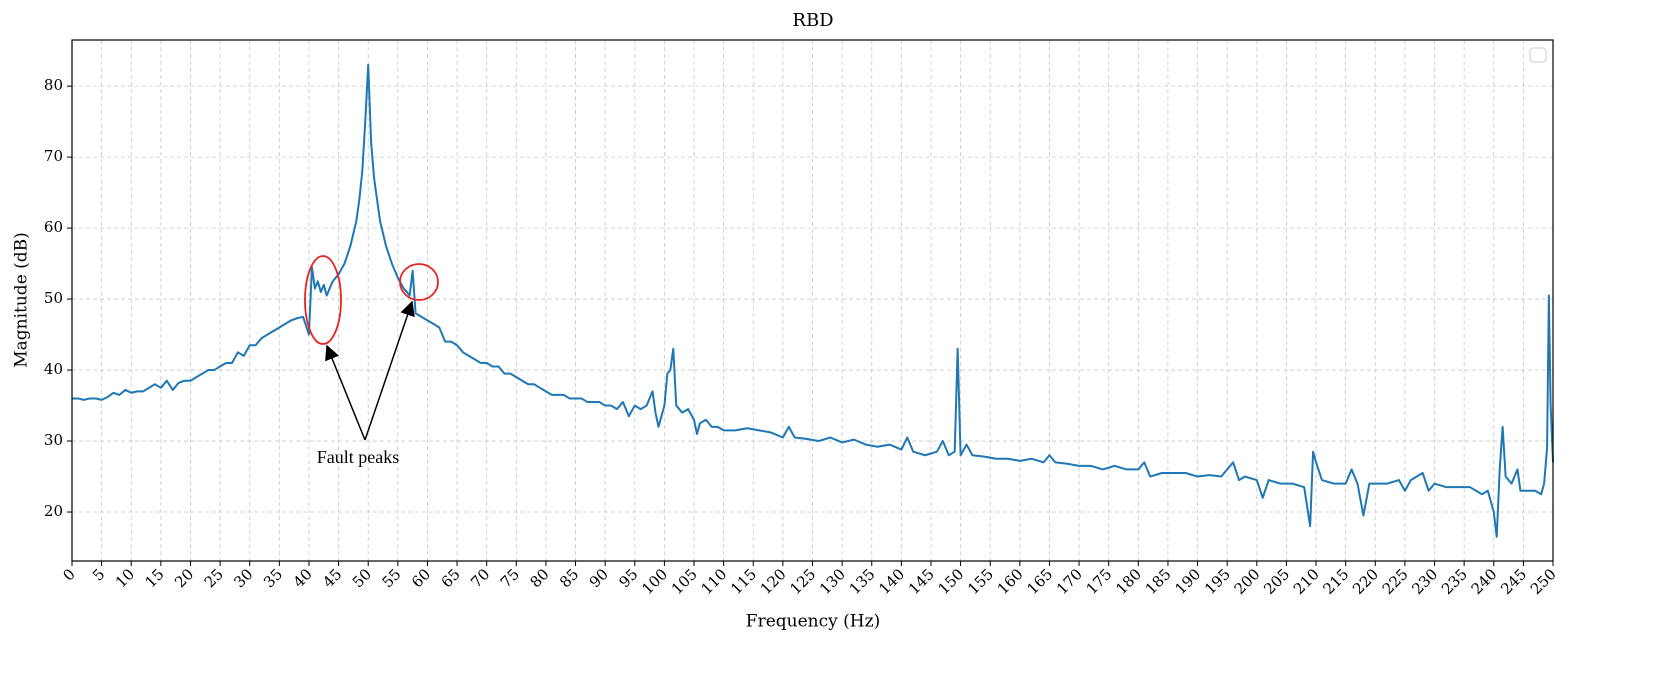 The width and height of the screenshot is (1660, 684). What do you see at coordinates (1336, 581) in the screenshot?
I see `x-tick-label: 215` at bounding box center [1336, 581].